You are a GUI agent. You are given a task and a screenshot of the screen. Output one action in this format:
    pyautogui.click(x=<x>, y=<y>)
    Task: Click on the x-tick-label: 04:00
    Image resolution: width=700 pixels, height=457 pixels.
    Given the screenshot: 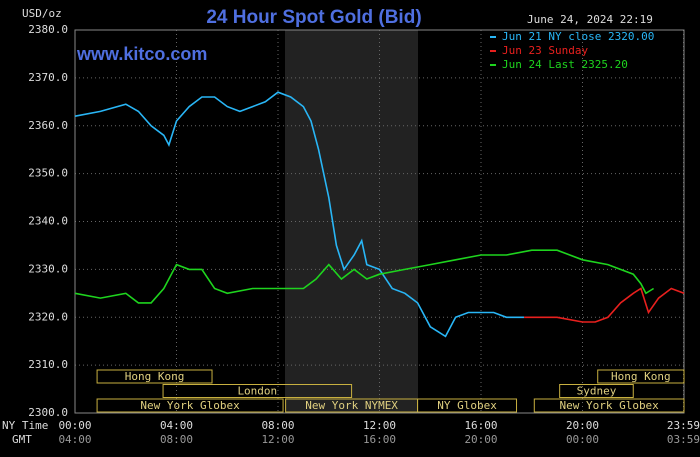 What is the action you would take?
    pyautogui.click(x=176, y=425)
    